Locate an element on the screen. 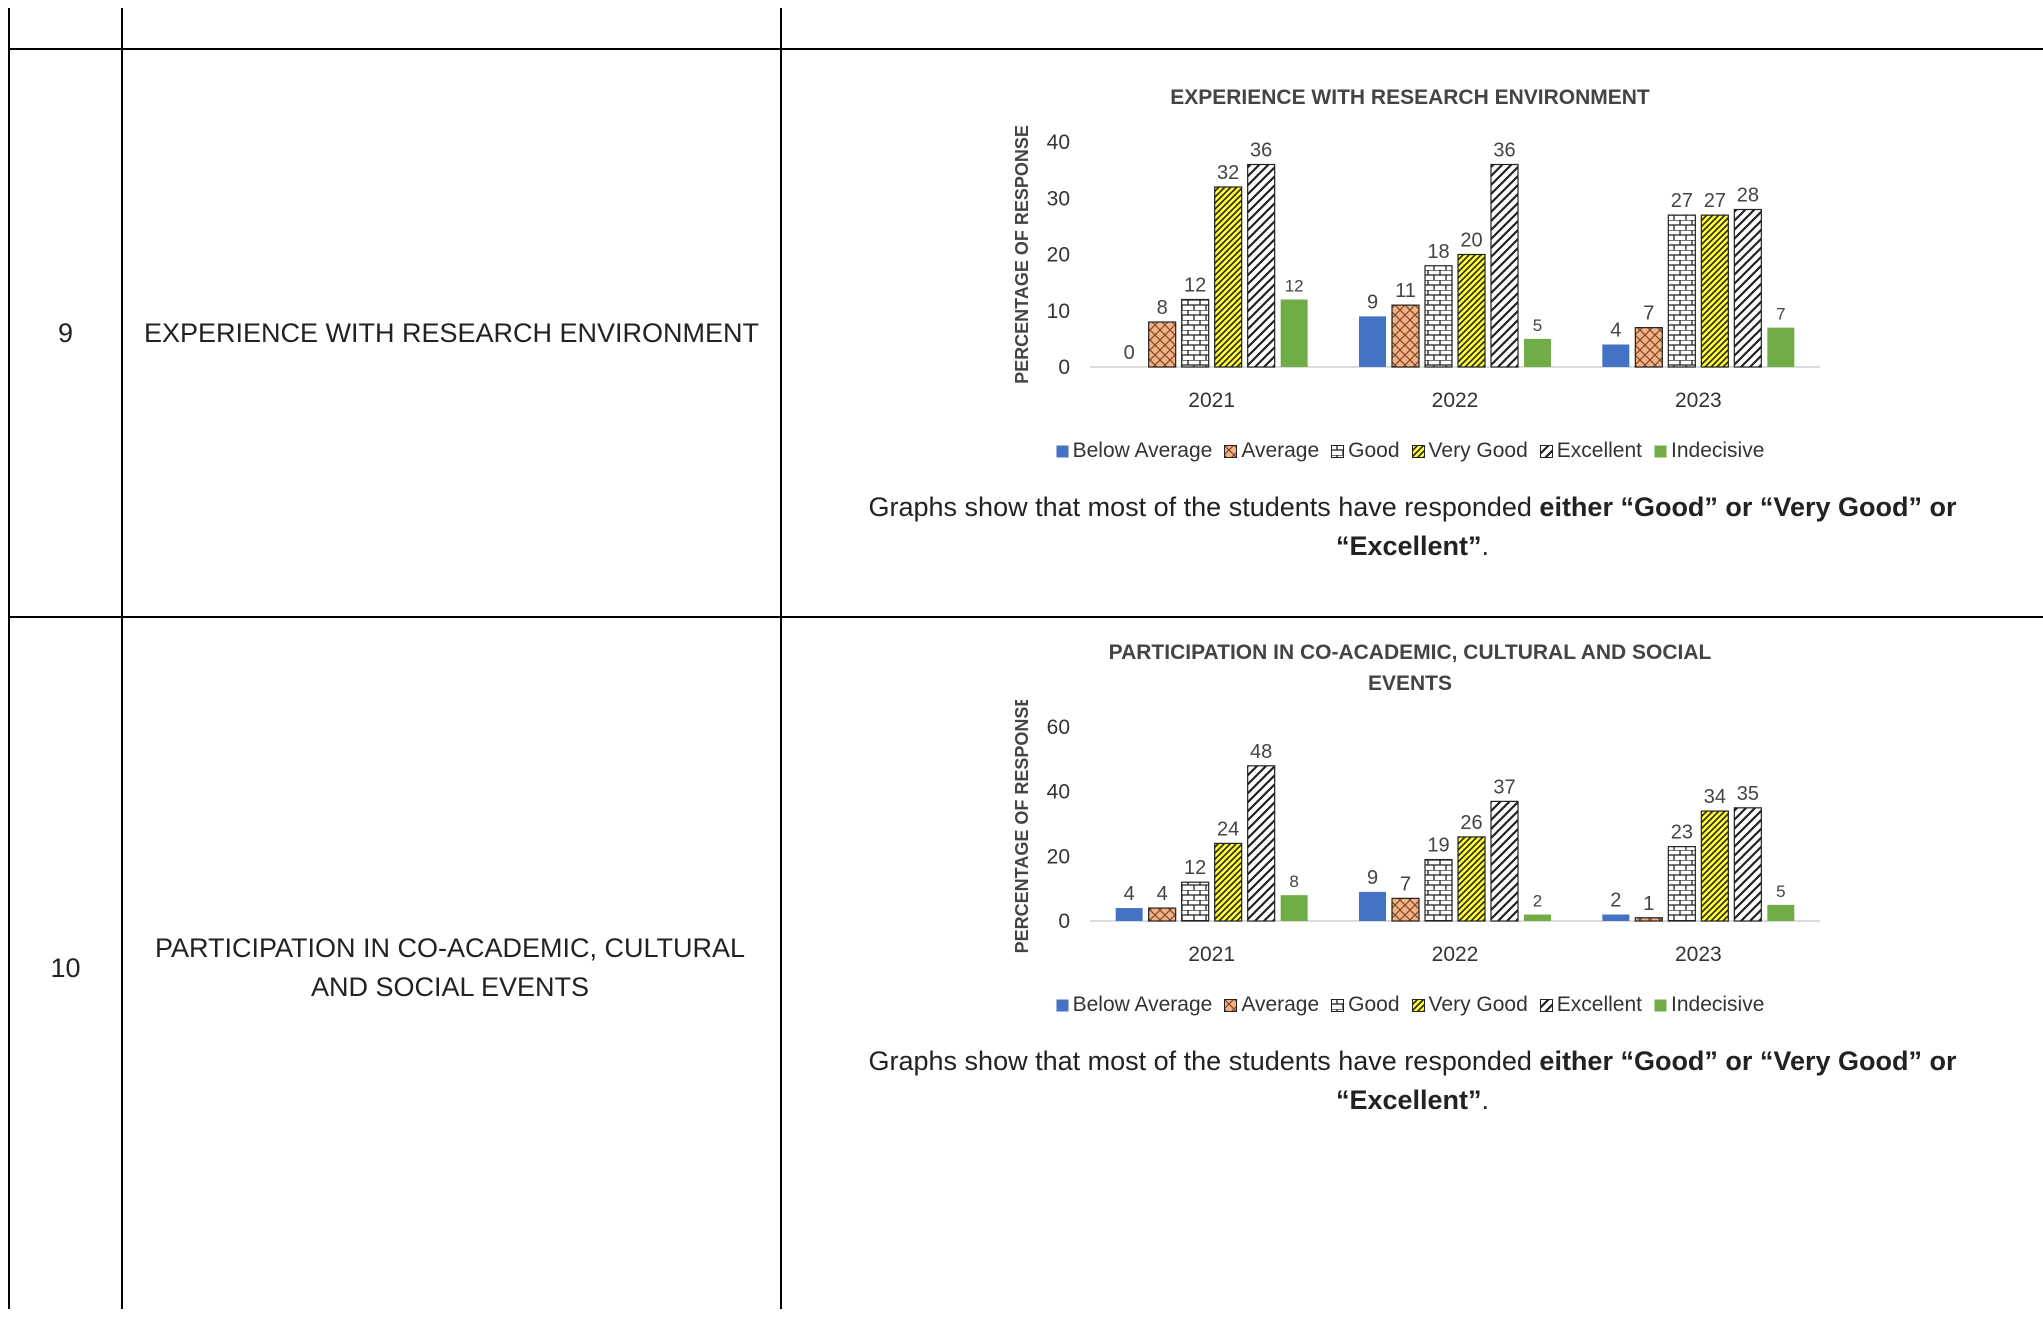 This screenshot has height=1318, width=2043. legend-label: Average is located at coordinates (1280, 450).